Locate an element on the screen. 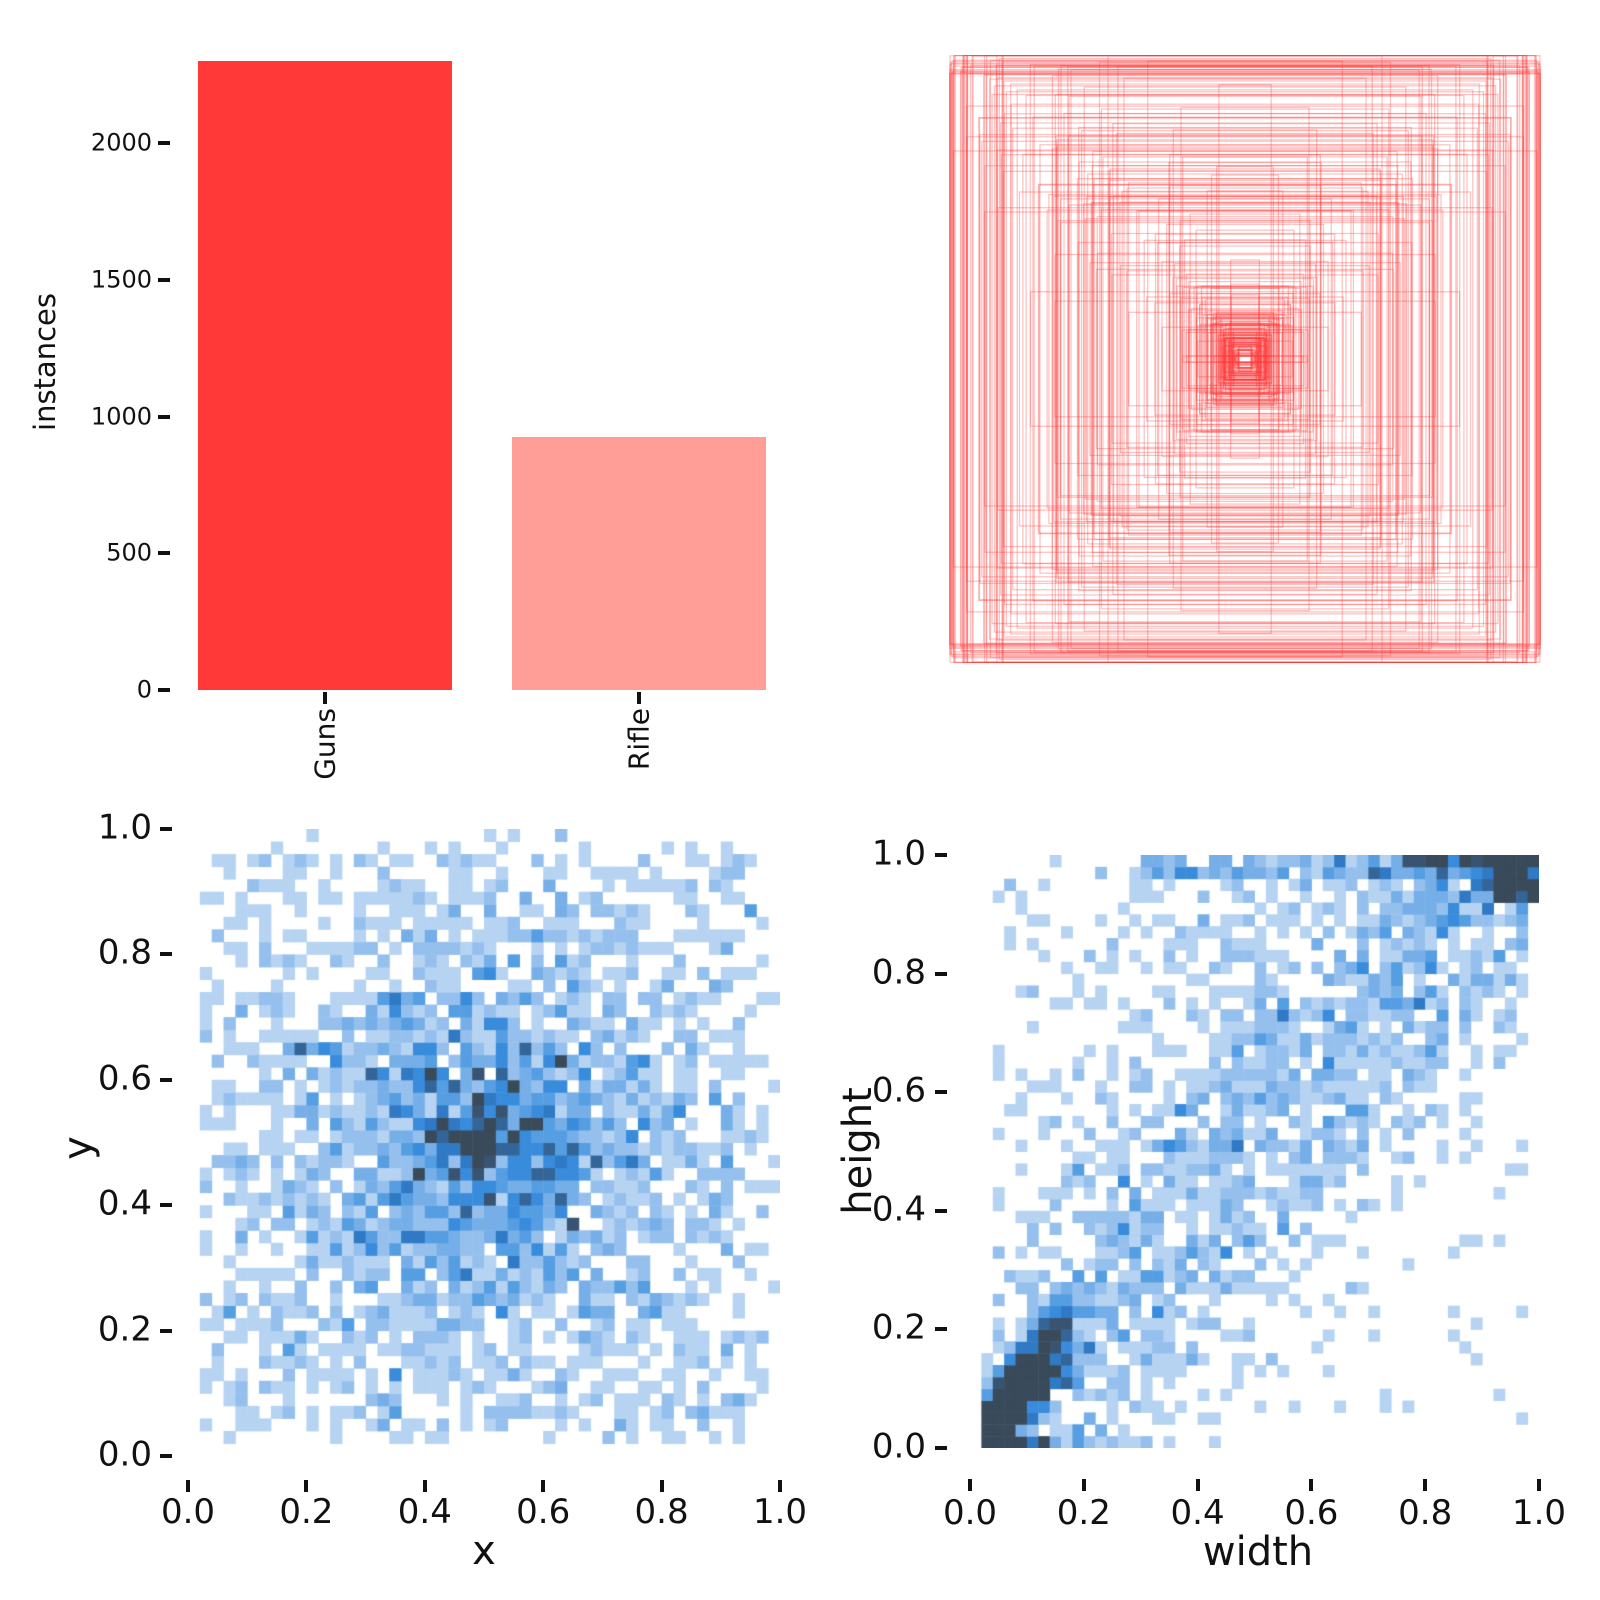 This screenshot has height=1600, width=1600. y-tick-label: 1500 is located at coordinates (121, 279).